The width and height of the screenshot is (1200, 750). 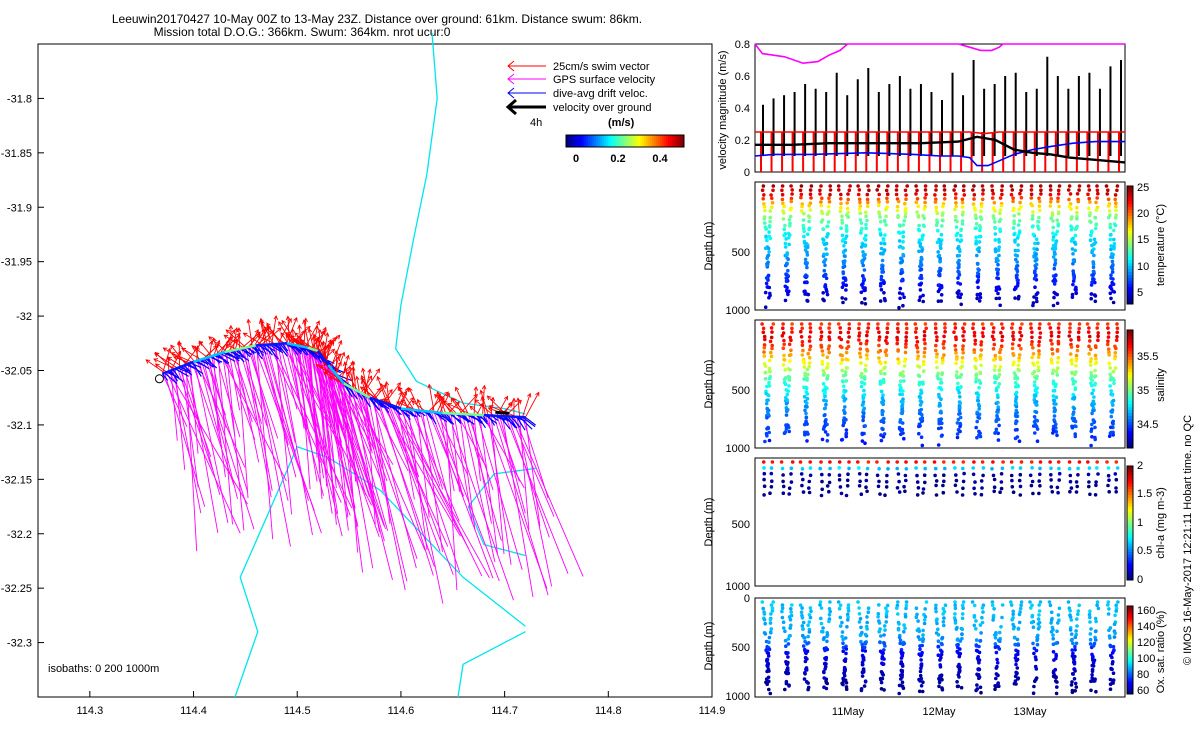 I want to click on salinity-colorbar, so click(x=1130, y=389).